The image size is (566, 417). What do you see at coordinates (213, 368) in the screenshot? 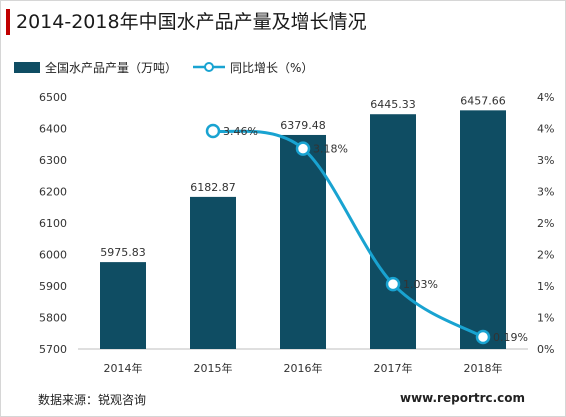
I see `x-tick-label: 2015年` at bounding box center [213, 368].